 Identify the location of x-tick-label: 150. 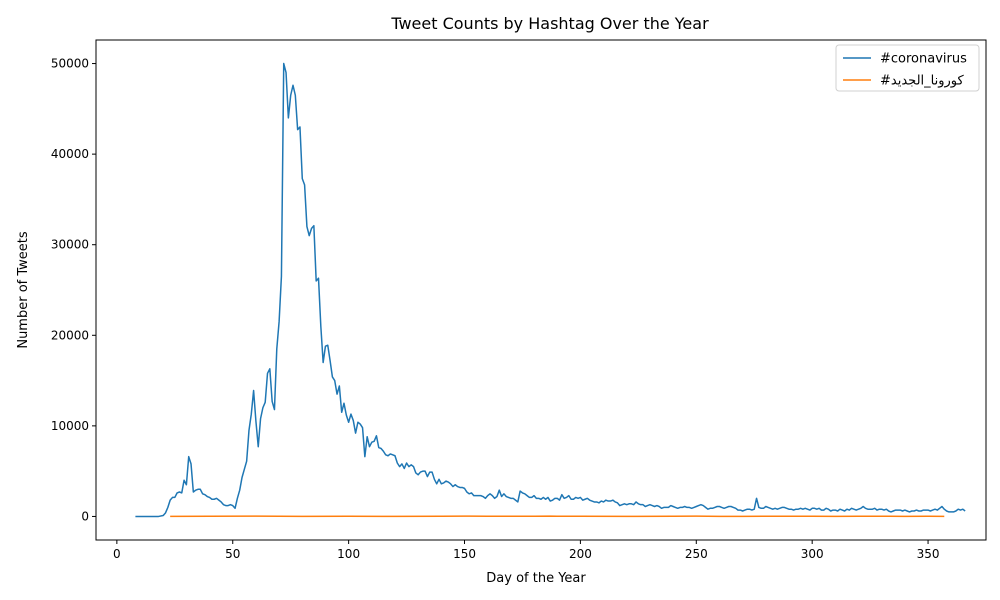
(464, 554).